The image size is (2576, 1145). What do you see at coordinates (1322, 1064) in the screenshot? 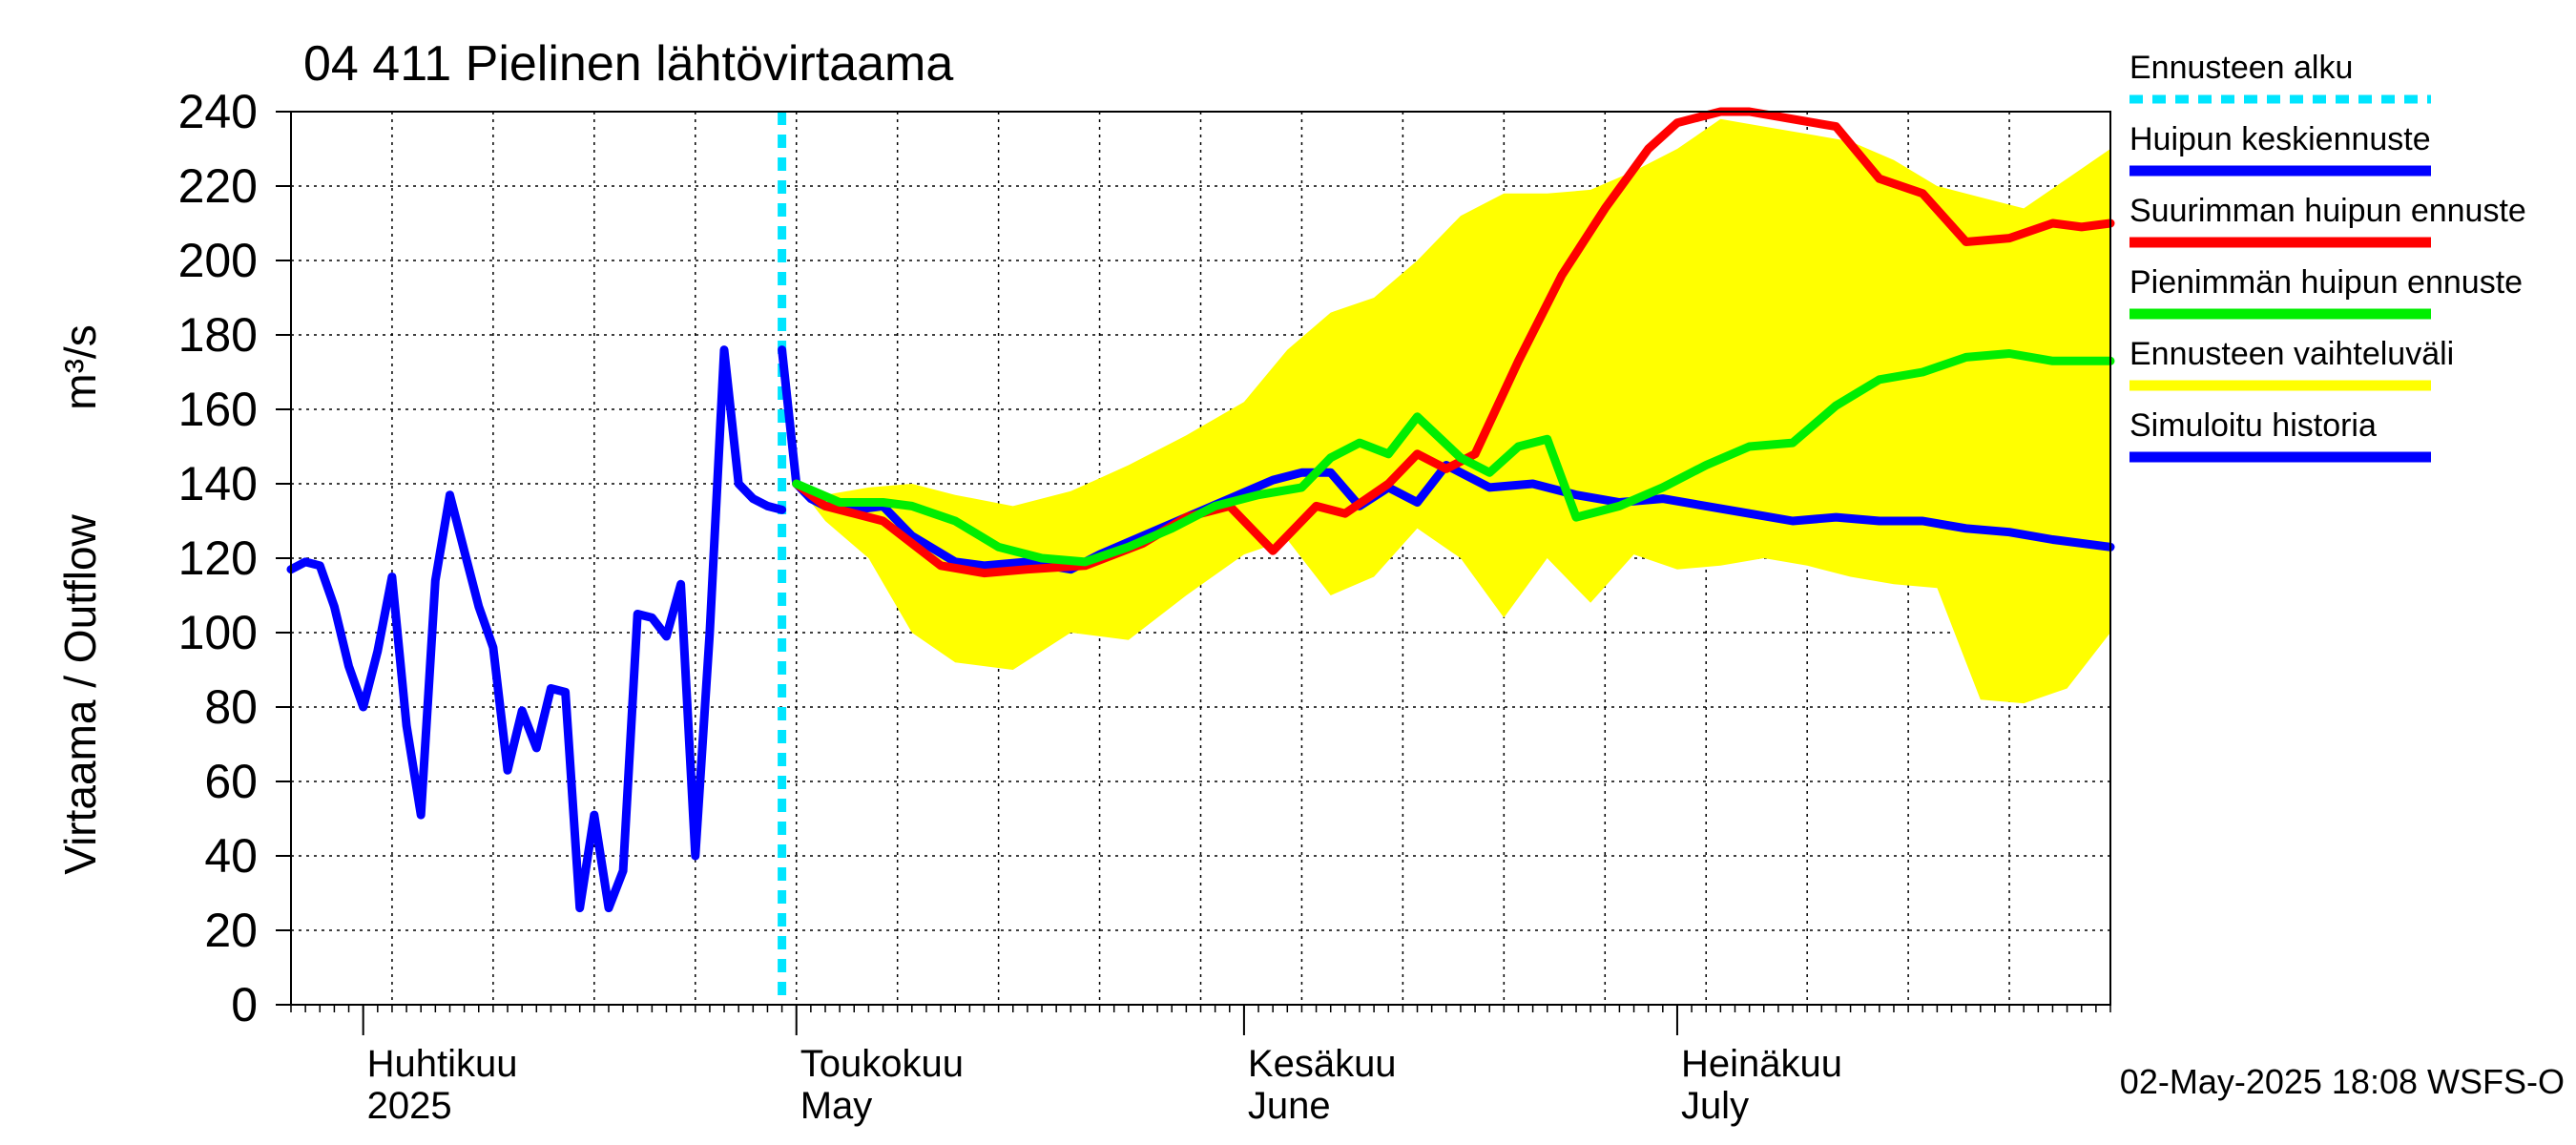
I see `x-month-label: Kesäkuu` at bounding box center [1322, 1064].